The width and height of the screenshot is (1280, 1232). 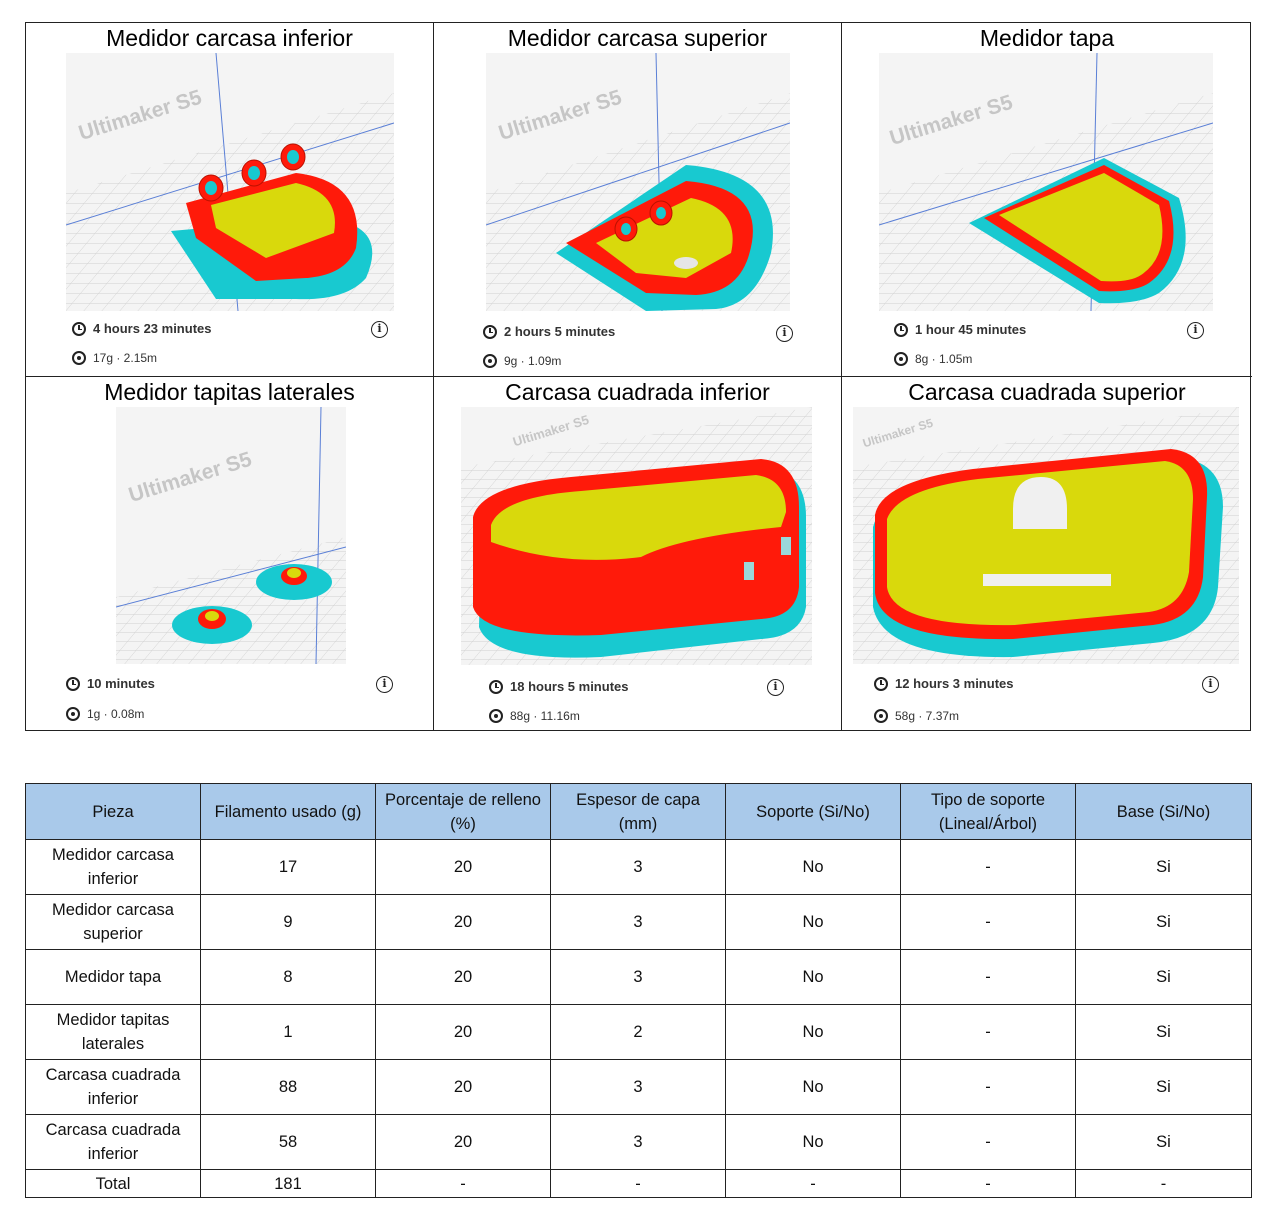 What do you see at coordinates (125, 358) in the screenshot?
I see `material-value: 17g · 2.15m` at bounding box center [125, 358].